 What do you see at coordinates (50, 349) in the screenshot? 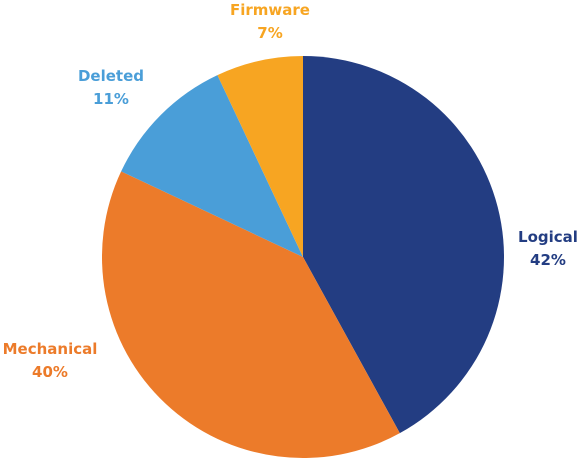
I see `slice-label-mechanical: Mechanical` at bounding box center [50, 349].